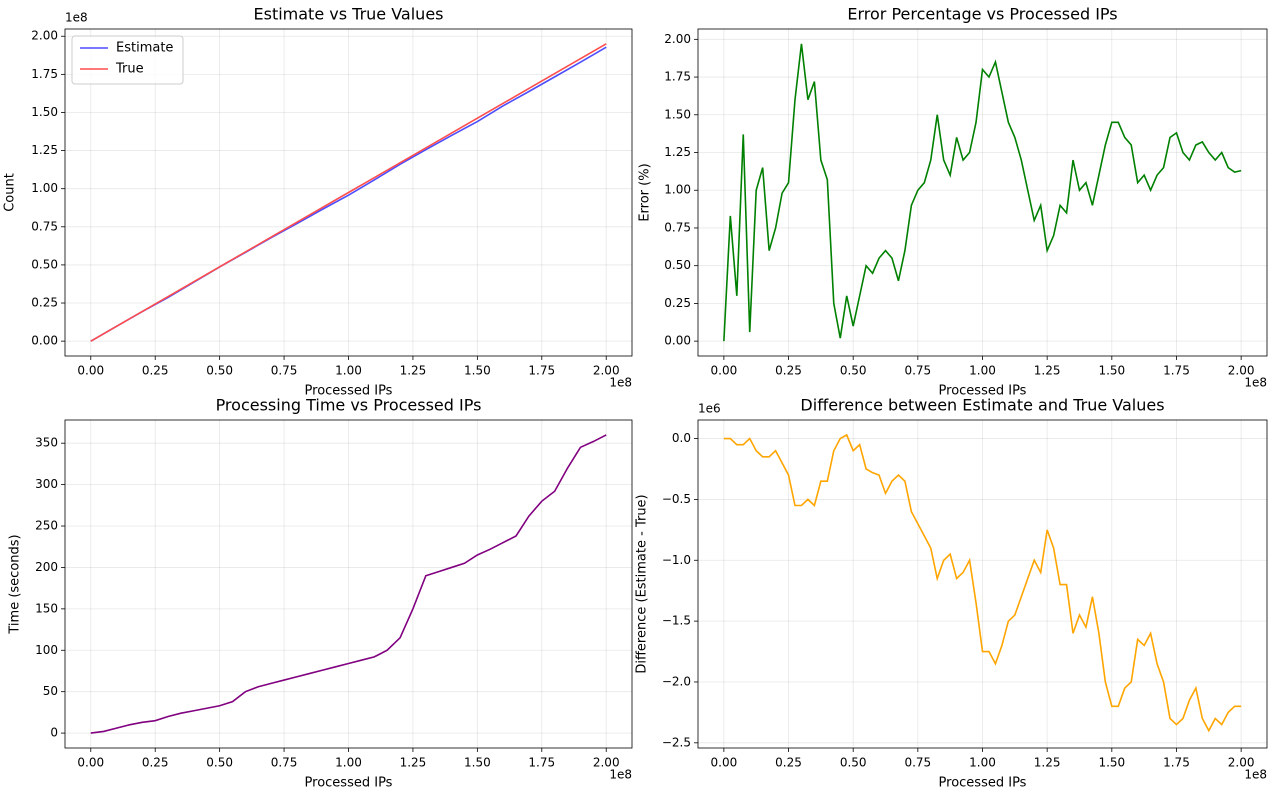  Describe the element at coordinates (54, 733) in the screenshot. I see `y-tick-label: 0` at that location.